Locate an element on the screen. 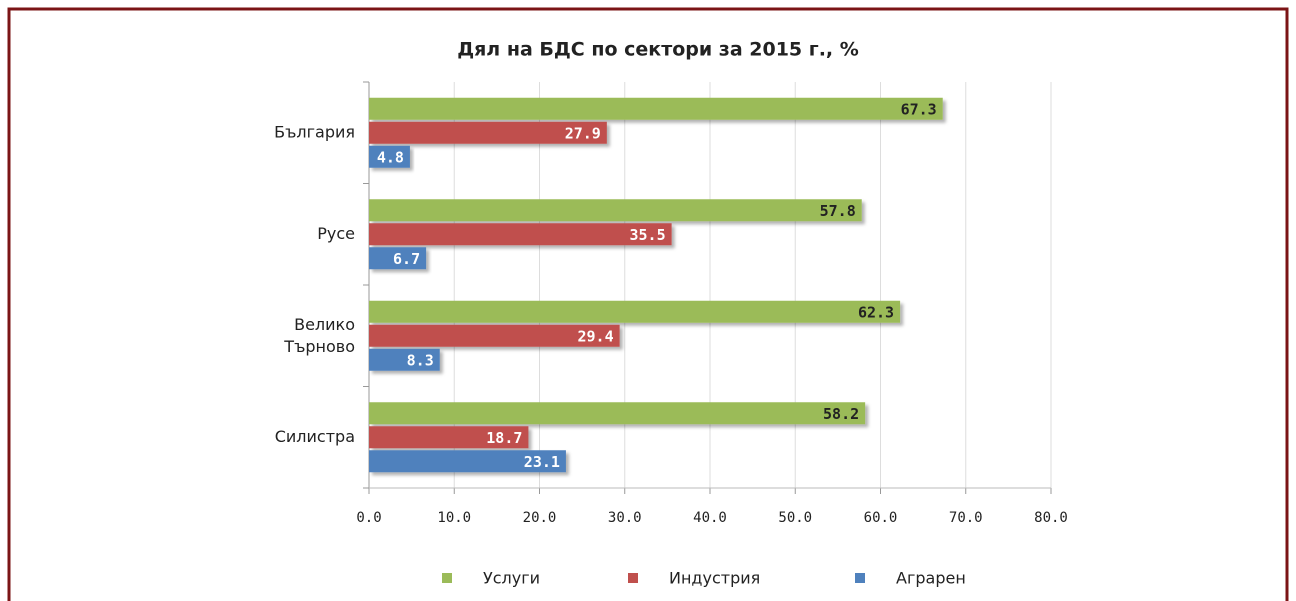 This screenshot has width=1296, height=601. data-label: 23.1 is located at coordinates (542, 462).